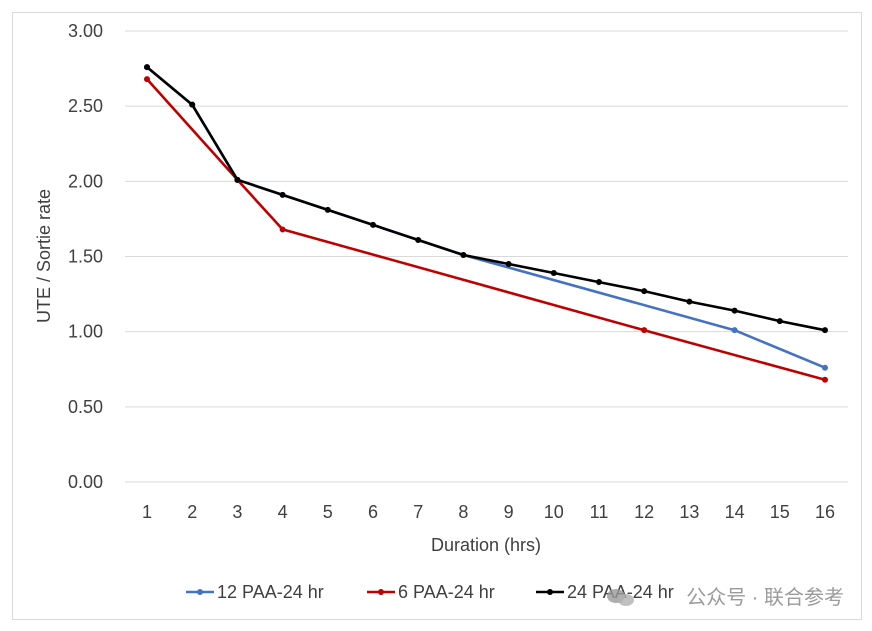 The image size is (872, 631). What do you see at coordinates (85, 482) in the screenshot?
I see `y-tick-label: 0.00` at bounding box center [85, 482].